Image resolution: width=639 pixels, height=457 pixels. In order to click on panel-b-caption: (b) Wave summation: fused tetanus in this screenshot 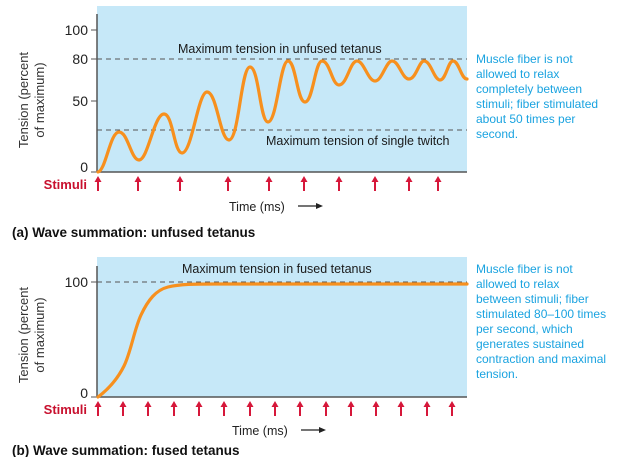, I will do `click(126, 450)`.